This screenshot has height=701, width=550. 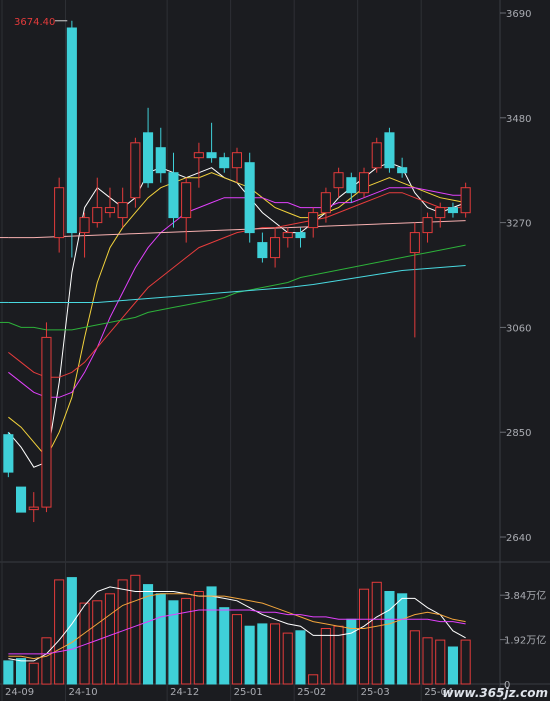 I want to click on date-tick-label: 25-01, so click(x=248, y=692).